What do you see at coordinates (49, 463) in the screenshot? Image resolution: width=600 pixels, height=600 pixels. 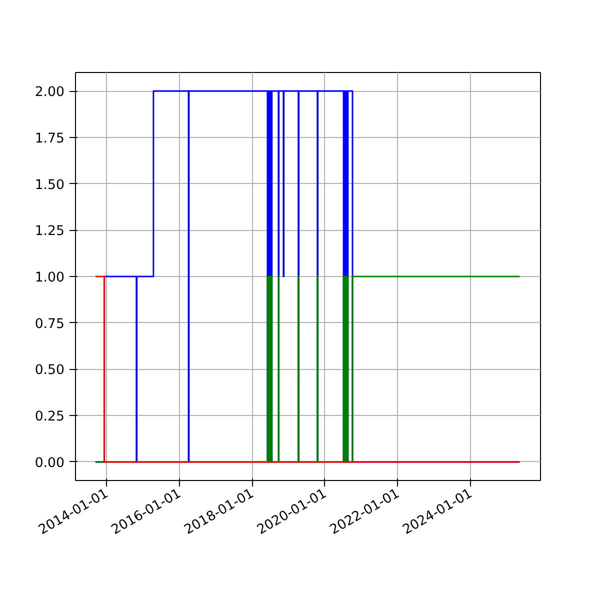 I see `y-tick-label: 0.00` at bounding box center [49, 463].